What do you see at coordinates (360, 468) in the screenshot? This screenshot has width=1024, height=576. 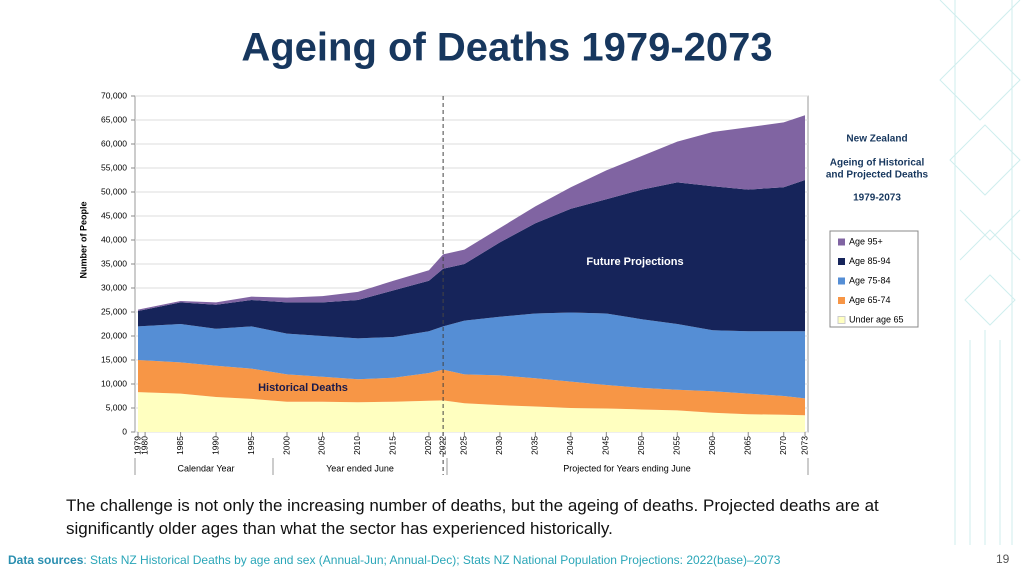 I see `x-group-label: Year ended June` at bounding box center [360, 468].